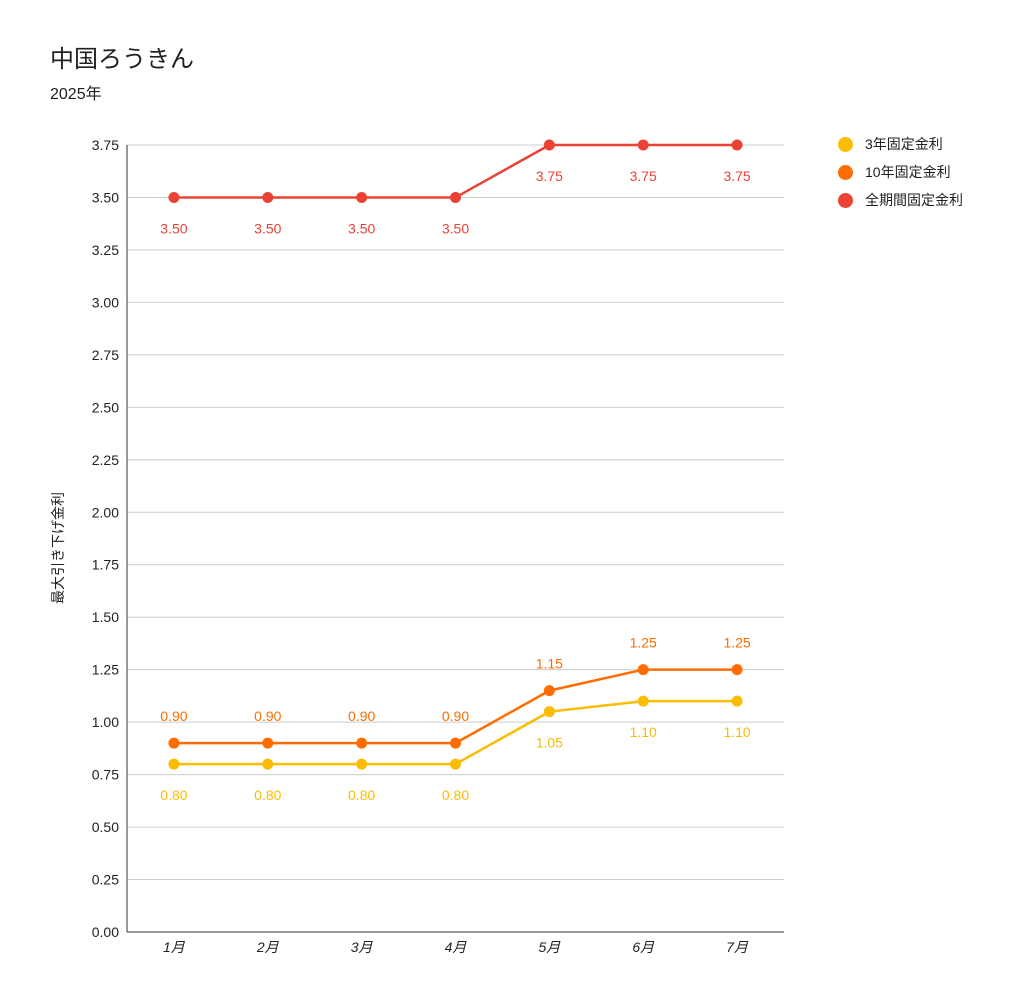 This screenshot has width=1024, height=1005. Describe the element at coordinates (105, 565) in the screenshot. I see `y-tick-label: 1.75` at that location.